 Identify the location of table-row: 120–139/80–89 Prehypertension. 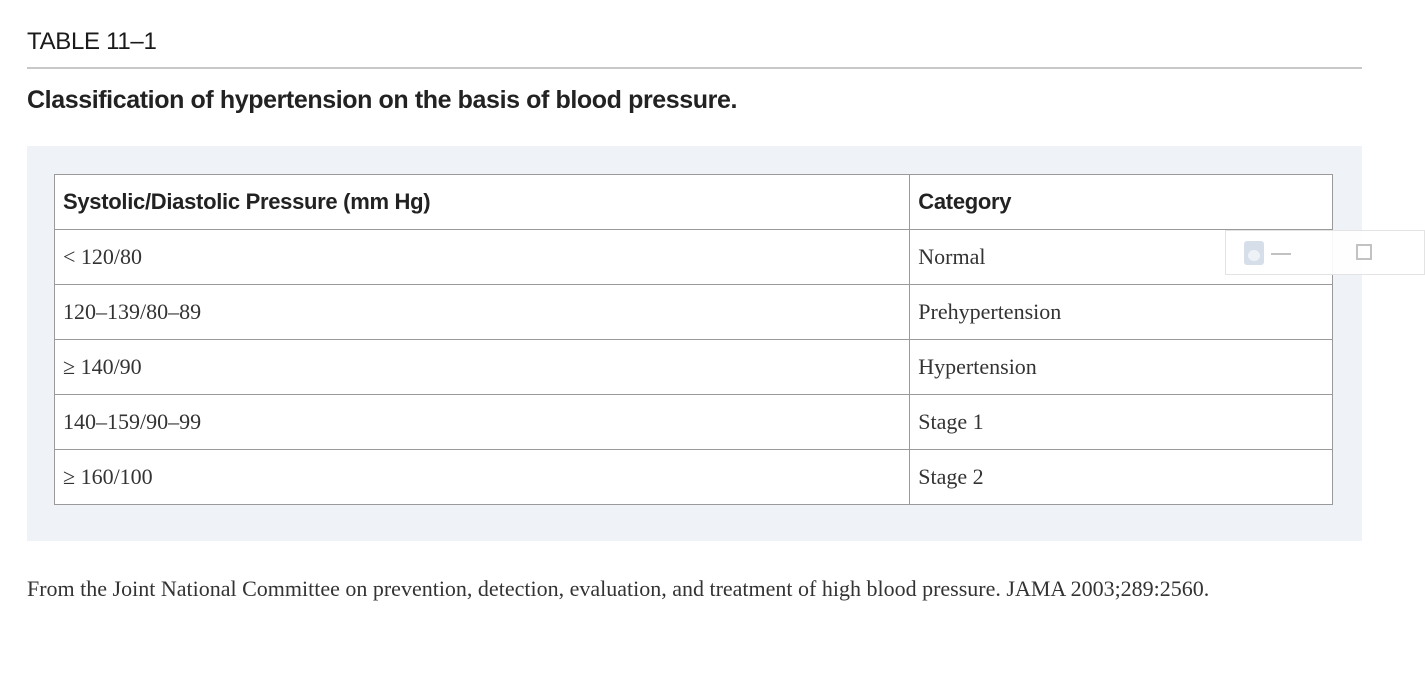
(693, 312).